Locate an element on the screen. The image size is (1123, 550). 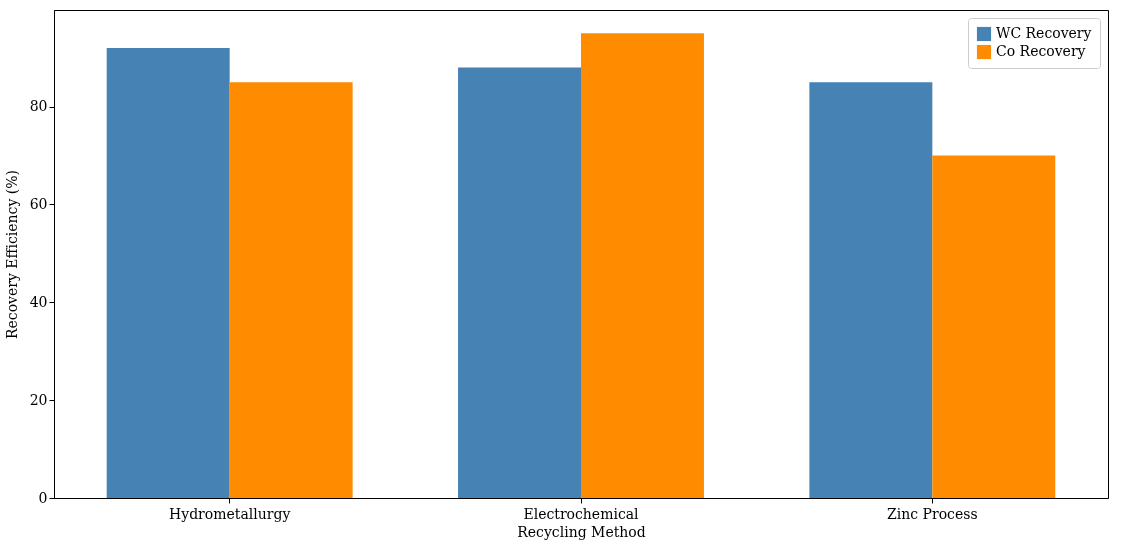
legend-label: Co Recovery is located at coordinates (1041, 51).